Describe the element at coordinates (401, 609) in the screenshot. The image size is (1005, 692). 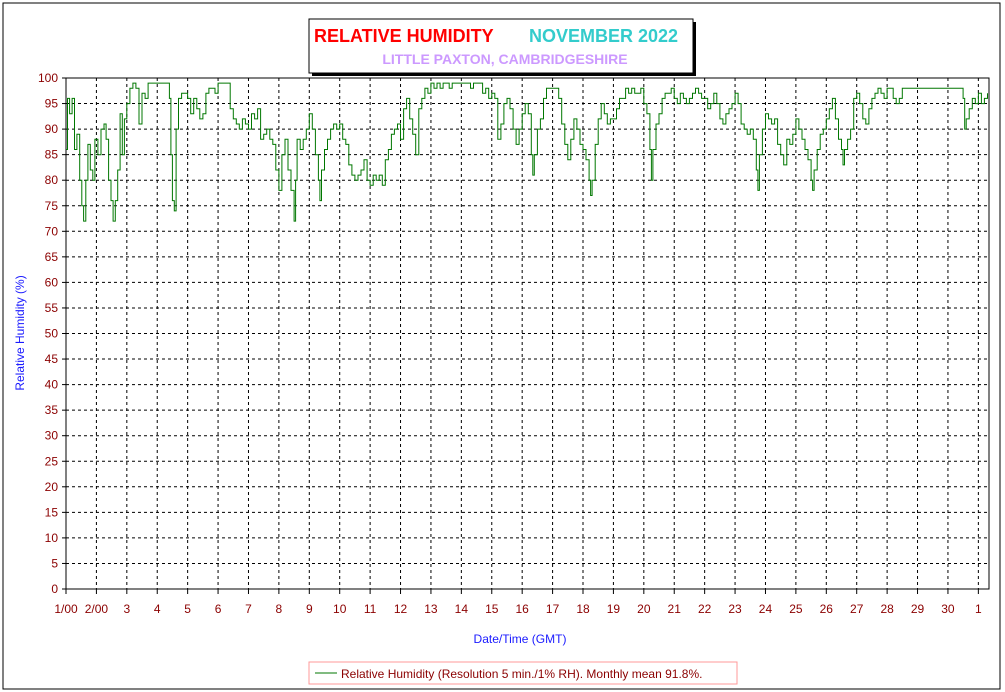
I see `x-tick-label: 12` at that location.